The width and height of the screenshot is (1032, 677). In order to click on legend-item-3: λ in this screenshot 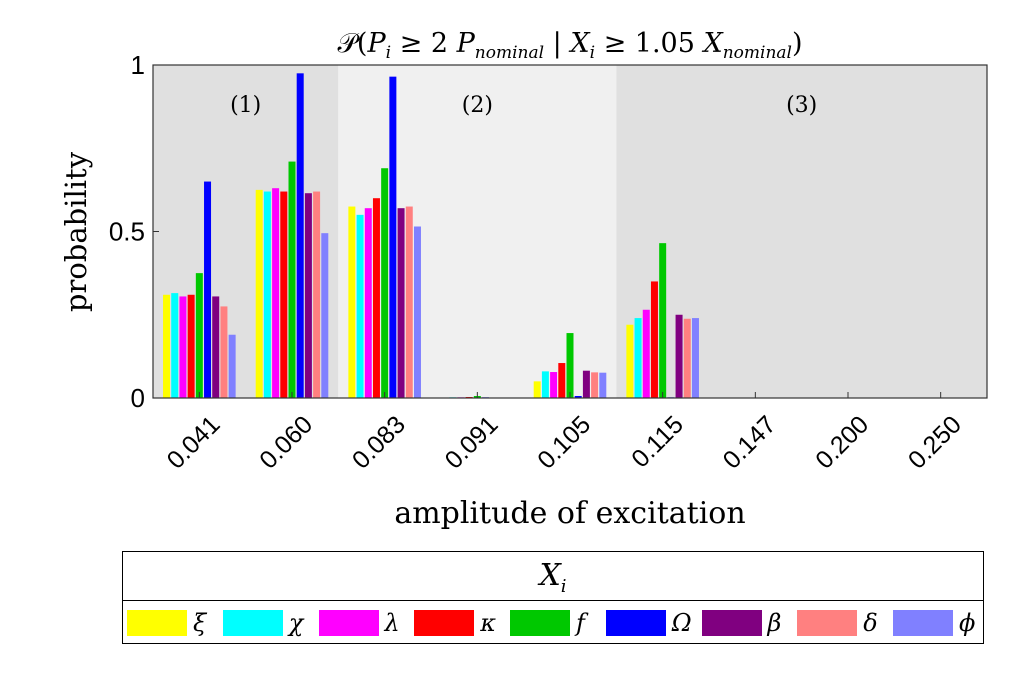, I will do `click(362, 623)`.